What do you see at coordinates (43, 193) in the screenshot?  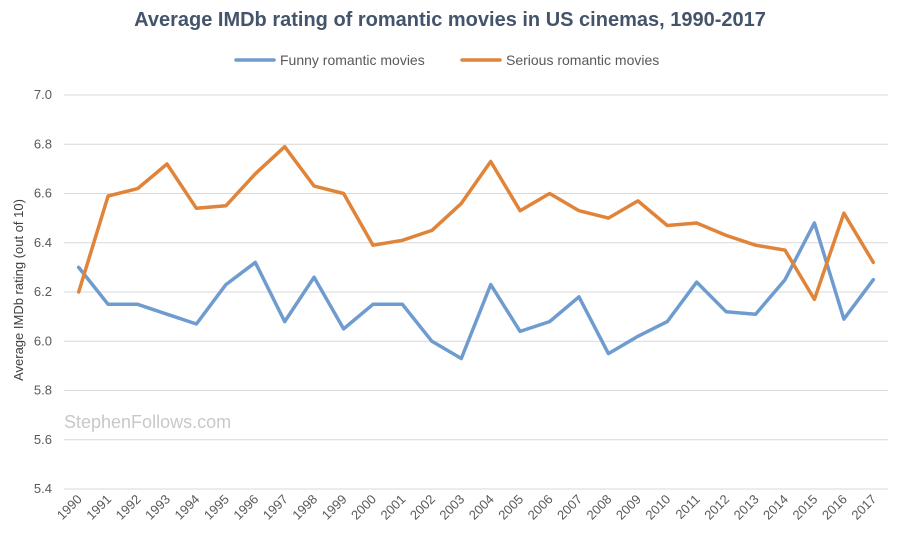 I see `y-tick-label: 6.6` at bounding box center [43, 193].